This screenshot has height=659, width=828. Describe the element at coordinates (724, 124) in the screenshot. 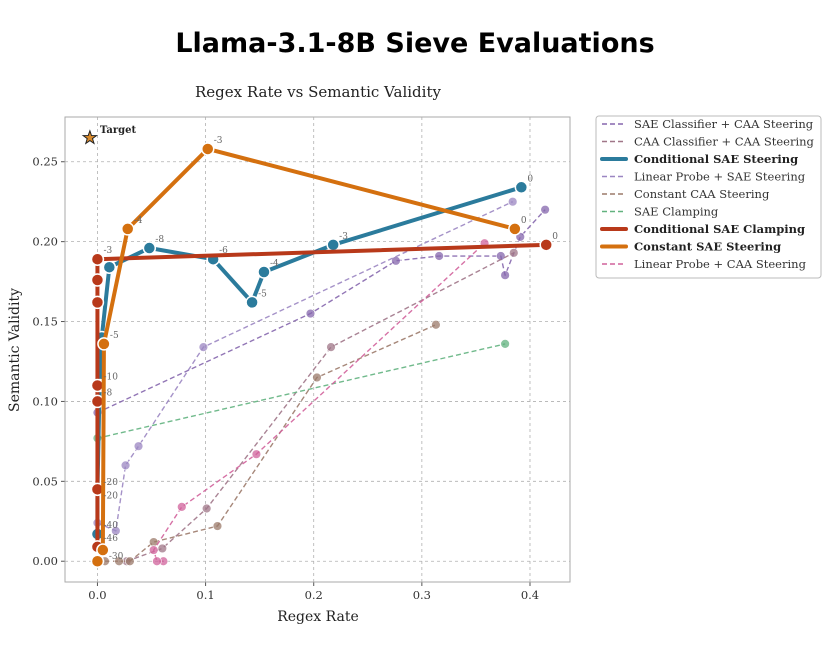

I see `legend-label: SAE Classifier + CAA Steering` at that location.